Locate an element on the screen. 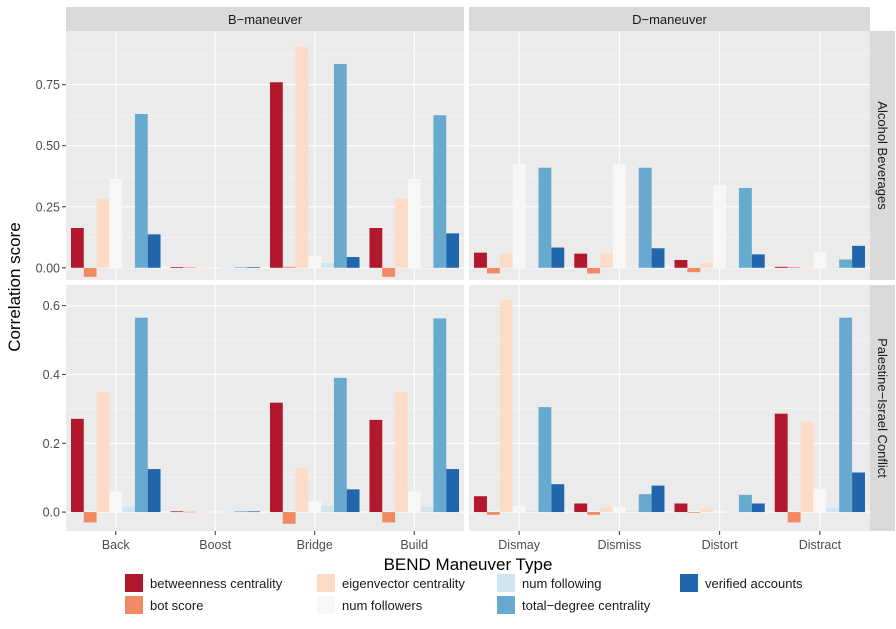  facet-strip-label: D−maneuver is located at coordinates (669, 19).